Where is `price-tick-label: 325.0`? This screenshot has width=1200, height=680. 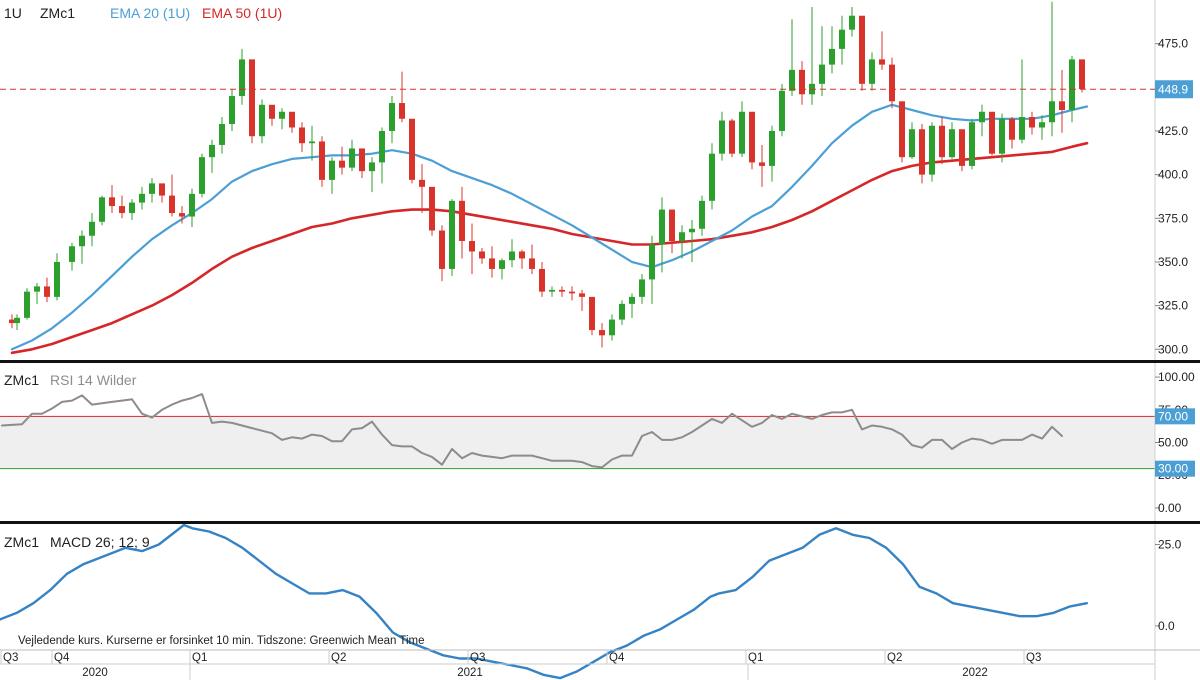 price-tick-label: 325.0 is located at coordinates (1173, 306).